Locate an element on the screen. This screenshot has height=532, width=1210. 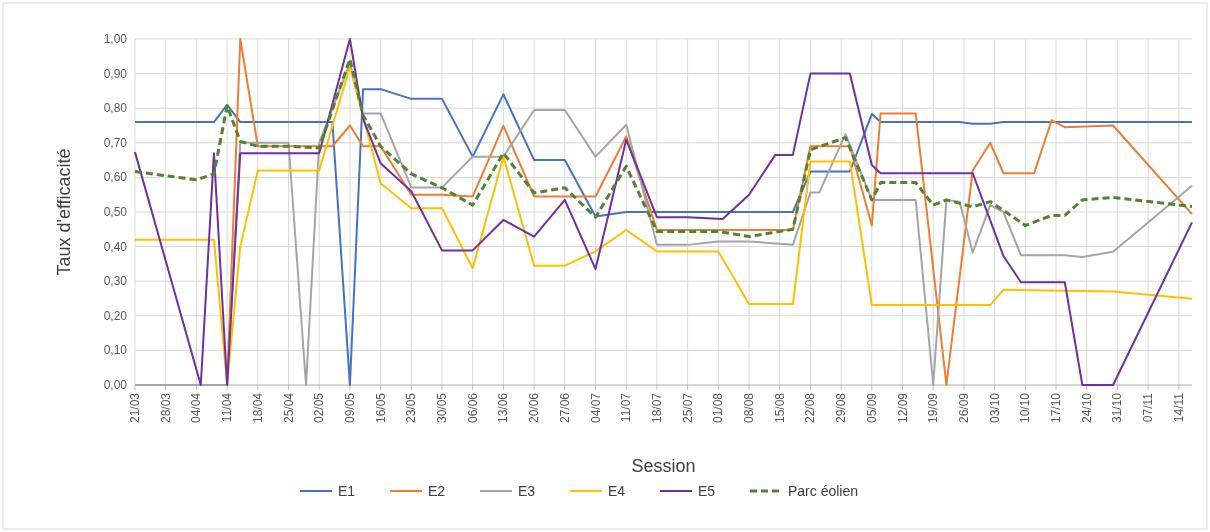
y-tick-label: 0,80 is located at coordinates (115, 108).